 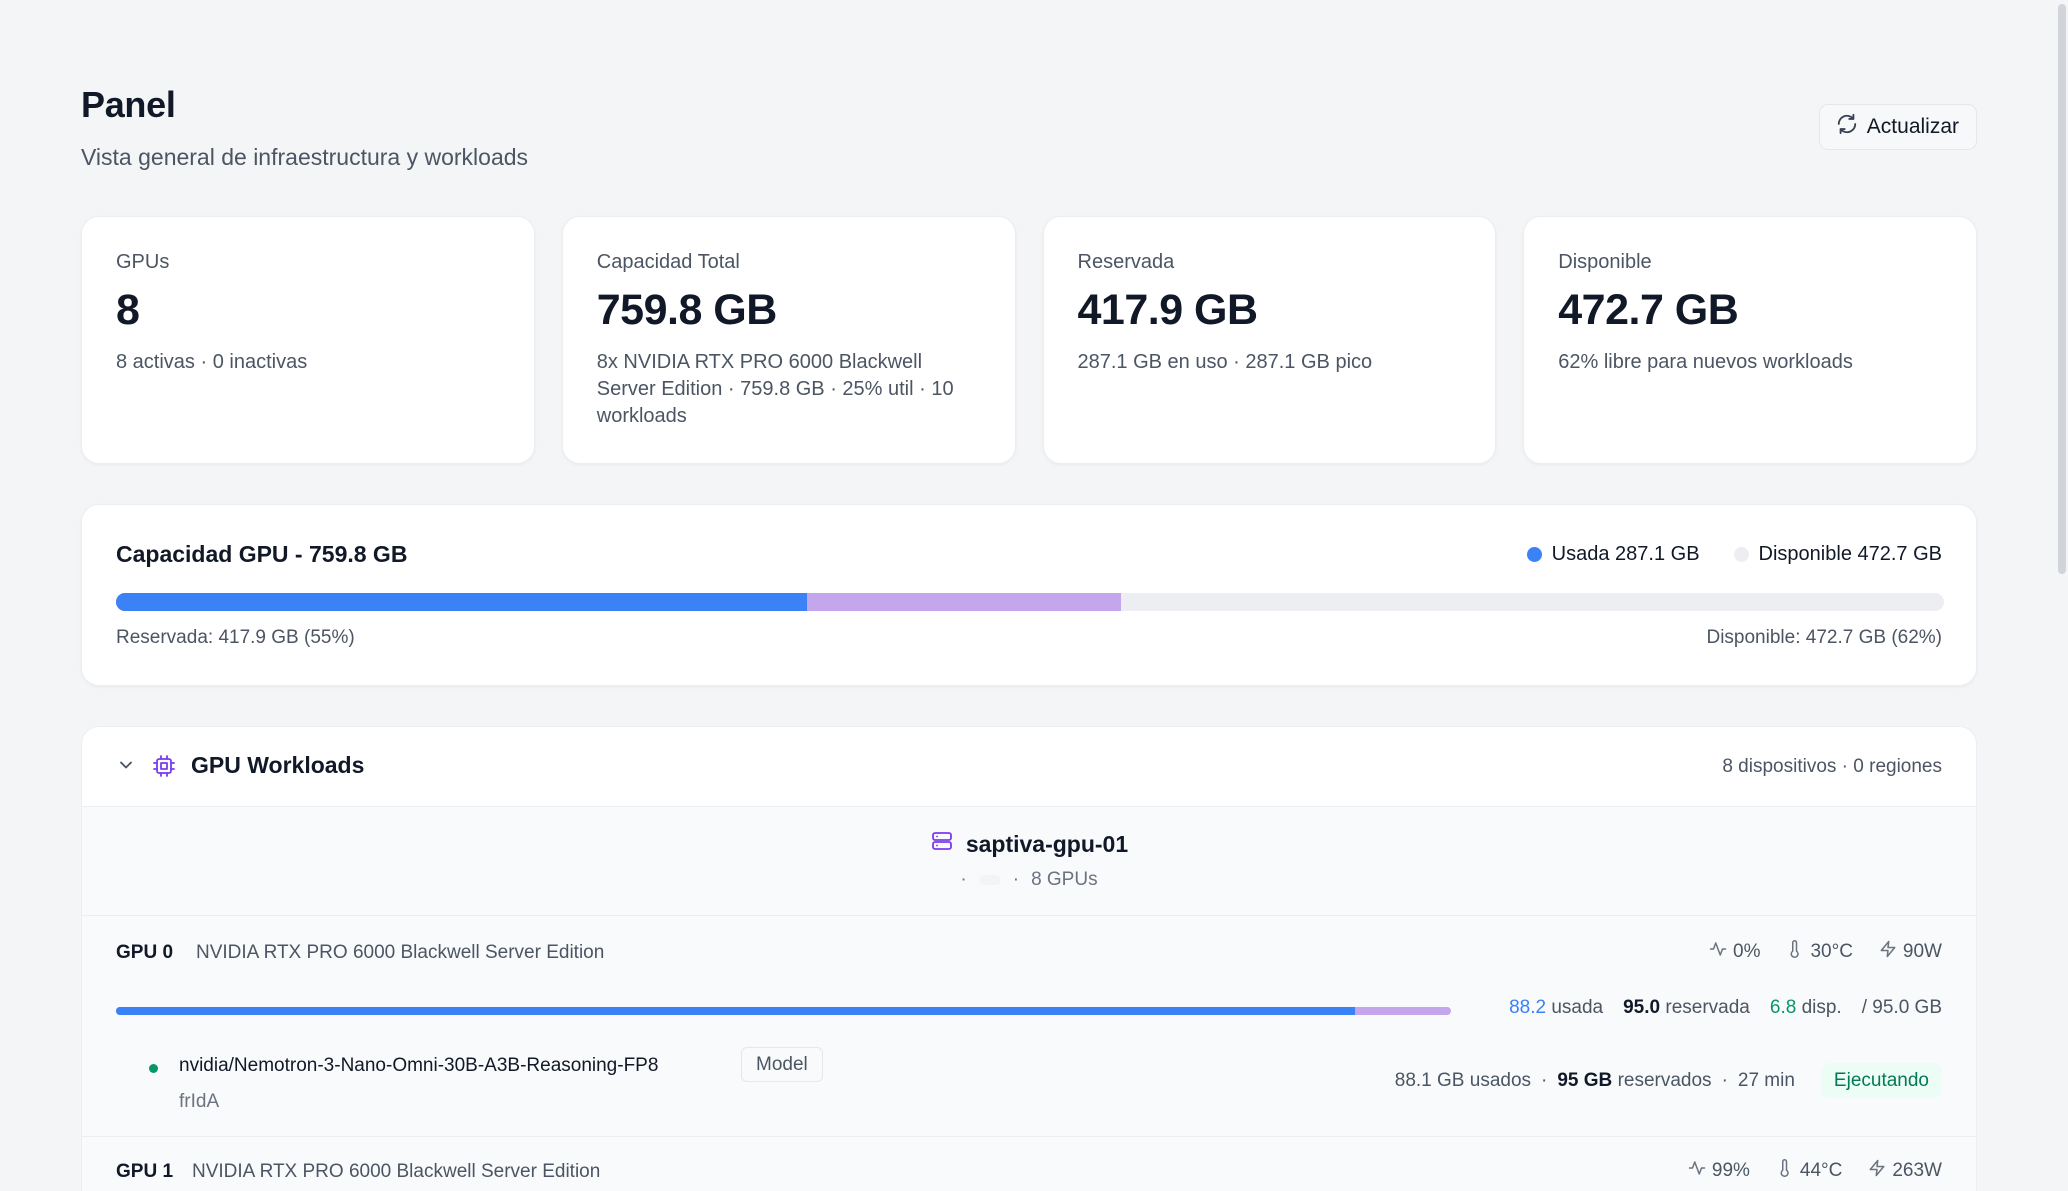 What do you see at coordinates (1029, 1136) in the screenshot?
I see `divider` at bounding box center [1029, 1136].